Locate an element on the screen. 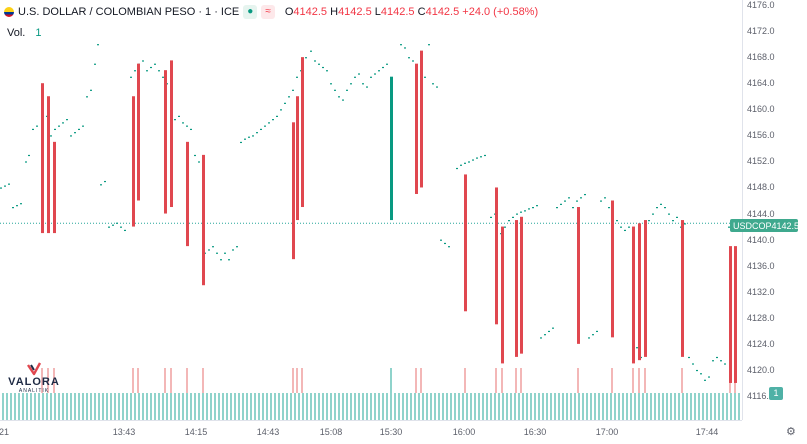 The width and height of the screenshot is (807, 444). symbol-title: U.S. DOLLAR / COLOMBIAN PESO · 1 · ICE is located at coordinates (129, 12).